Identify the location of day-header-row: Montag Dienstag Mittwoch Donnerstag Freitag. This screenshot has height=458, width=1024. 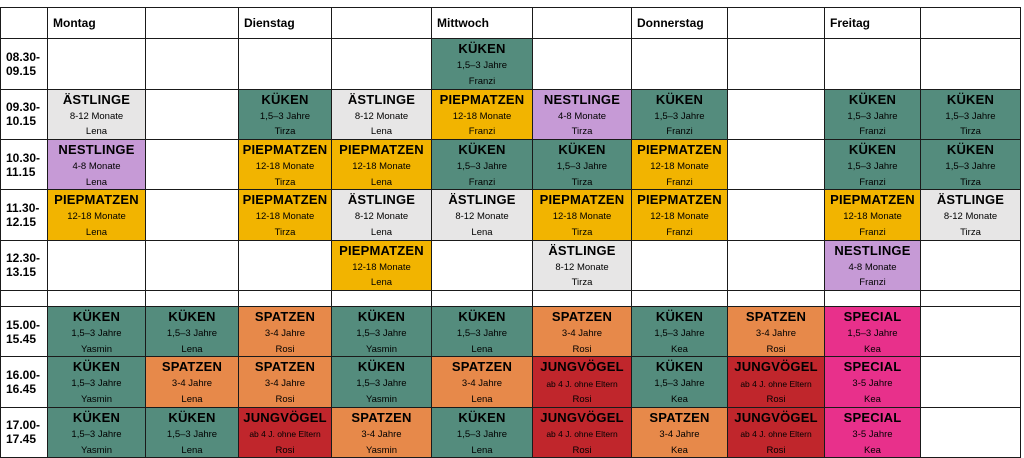
(510, 23).